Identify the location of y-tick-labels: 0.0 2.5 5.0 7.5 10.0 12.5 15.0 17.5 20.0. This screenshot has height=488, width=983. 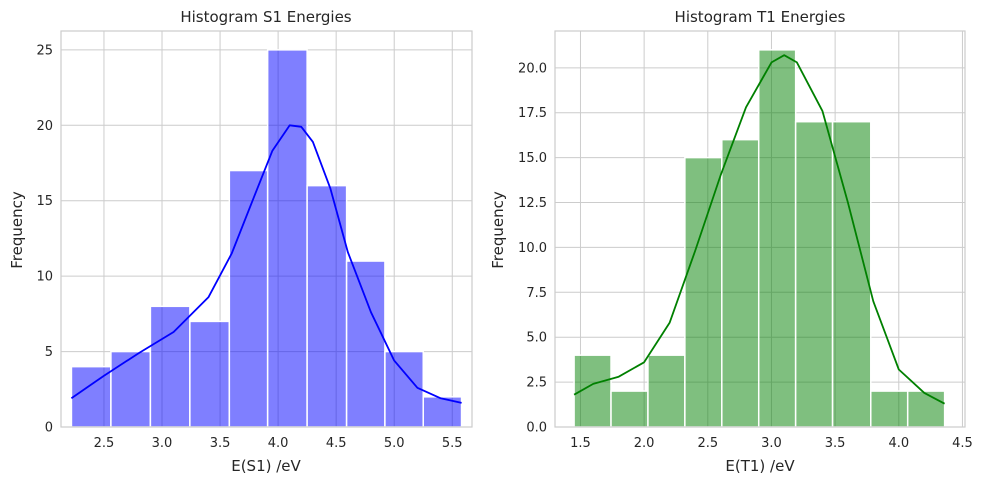
(532, 248).